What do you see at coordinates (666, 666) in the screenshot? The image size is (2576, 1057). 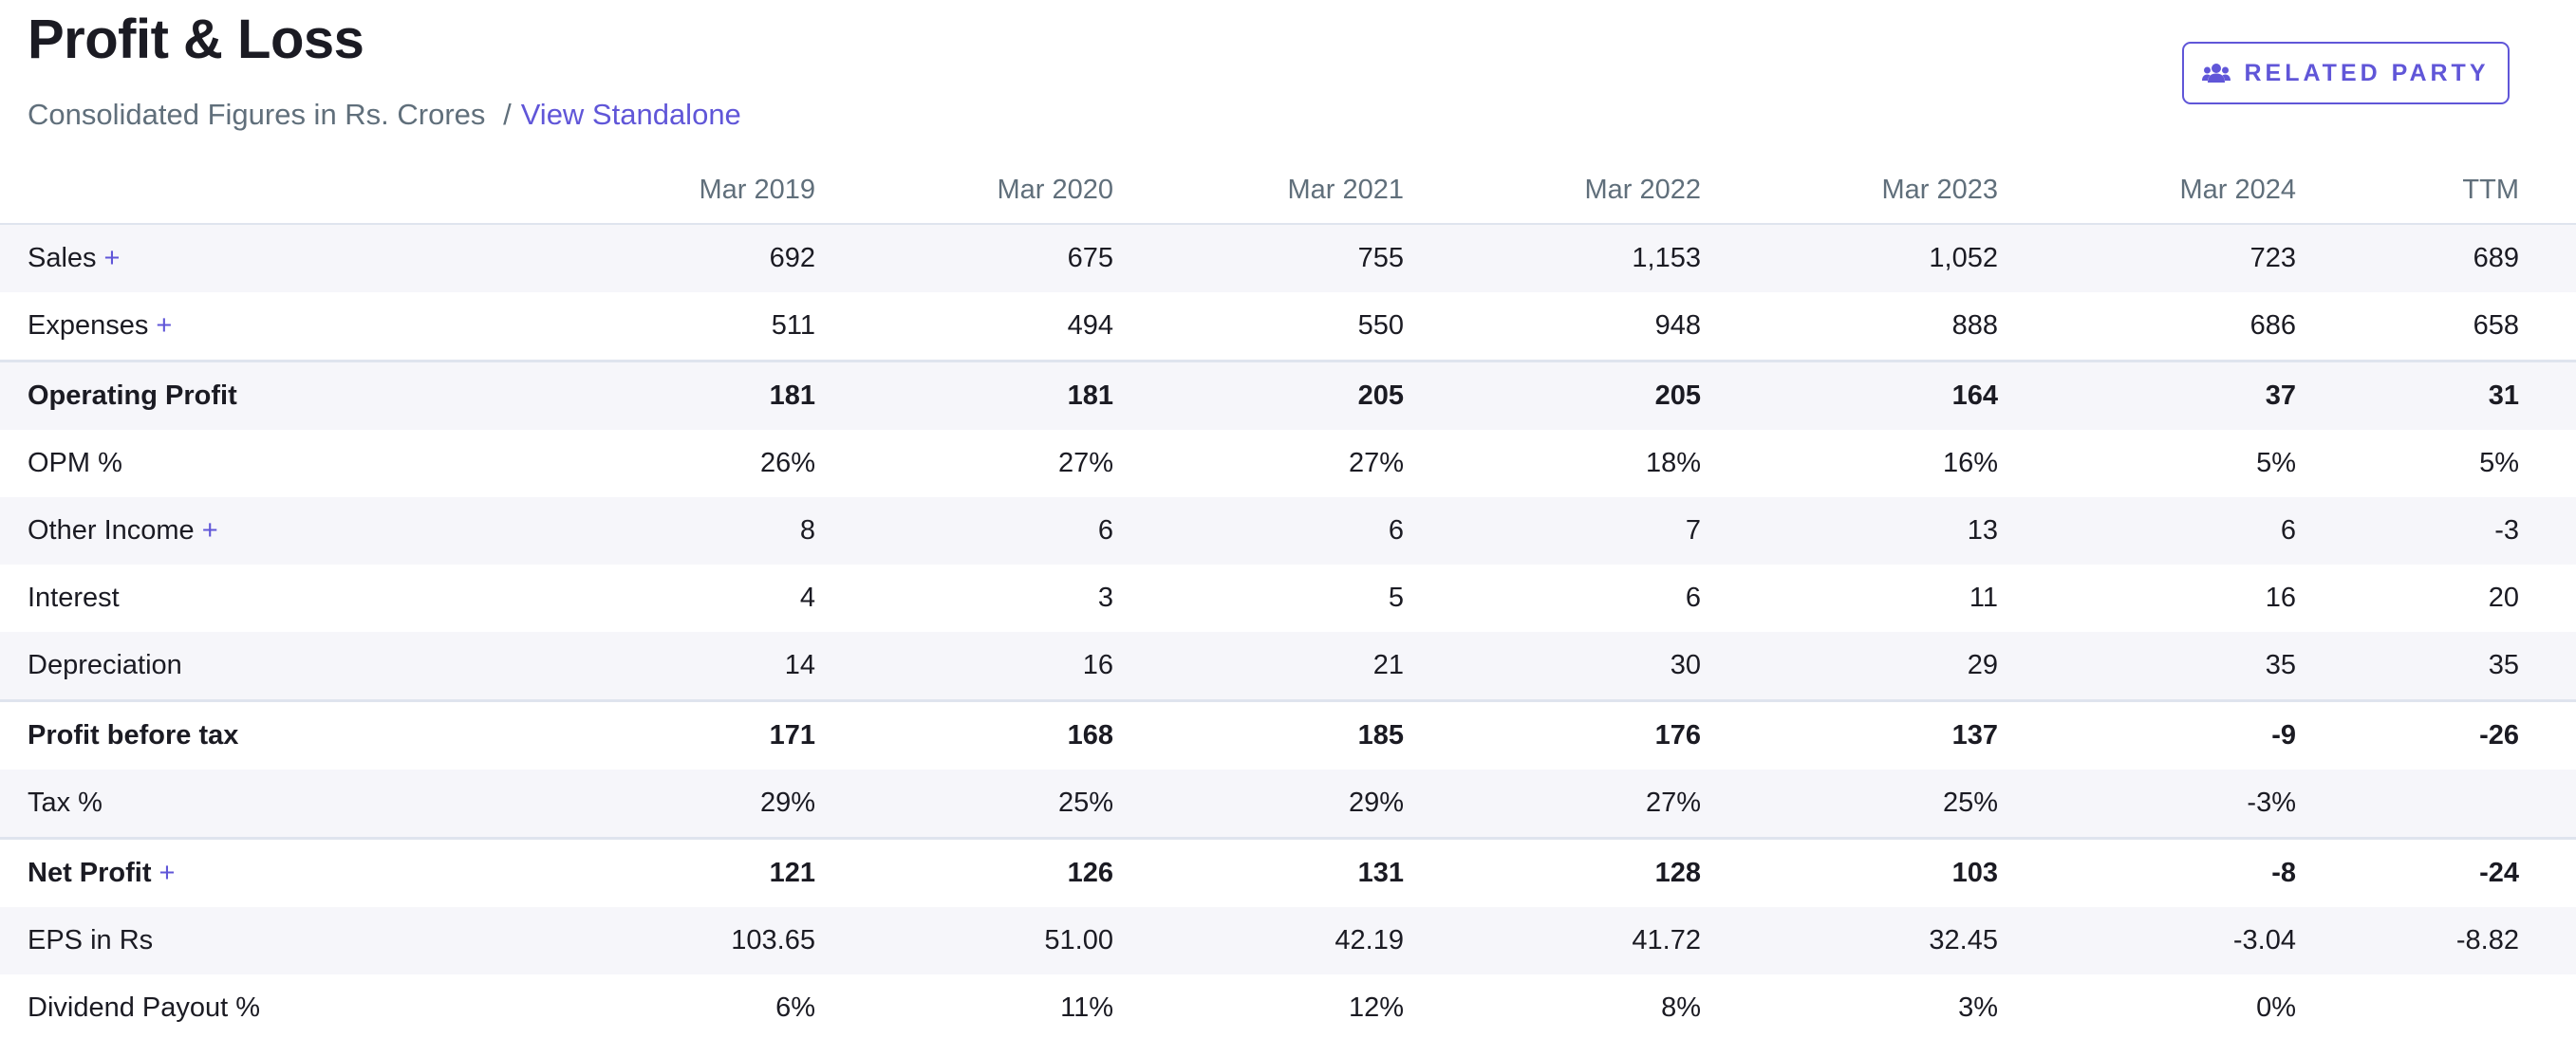 I see `value-cell: 14` at bounding box center [666, 666].